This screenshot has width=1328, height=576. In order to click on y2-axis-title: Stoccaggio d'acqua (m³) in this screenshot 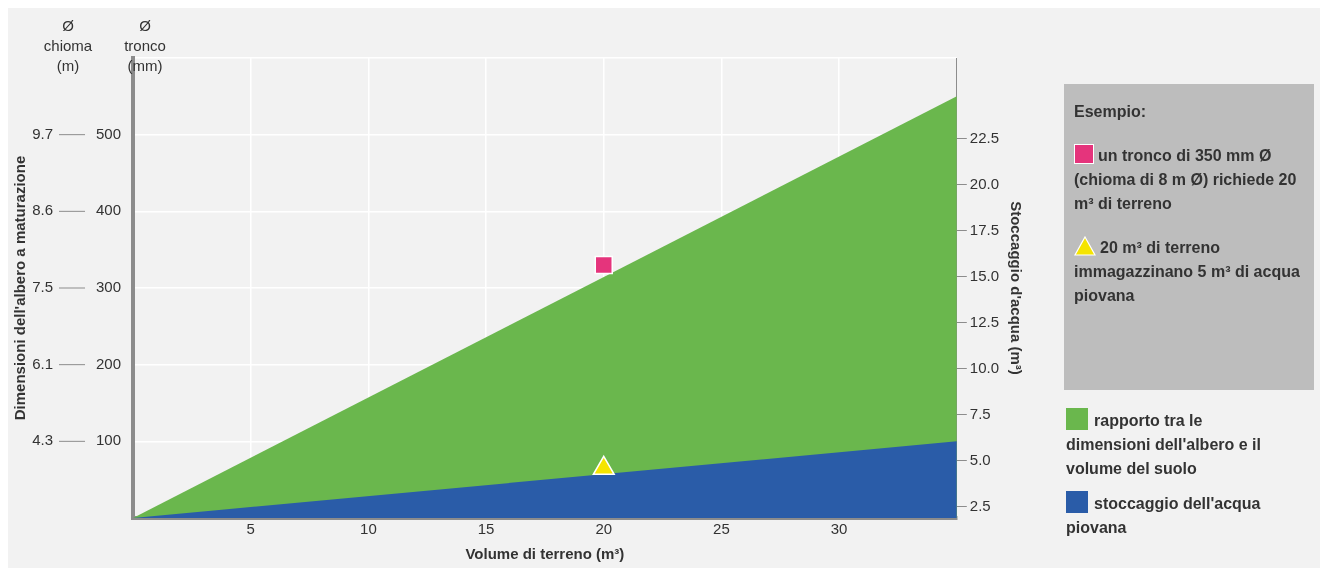, I will do `click(1016, 288)`.